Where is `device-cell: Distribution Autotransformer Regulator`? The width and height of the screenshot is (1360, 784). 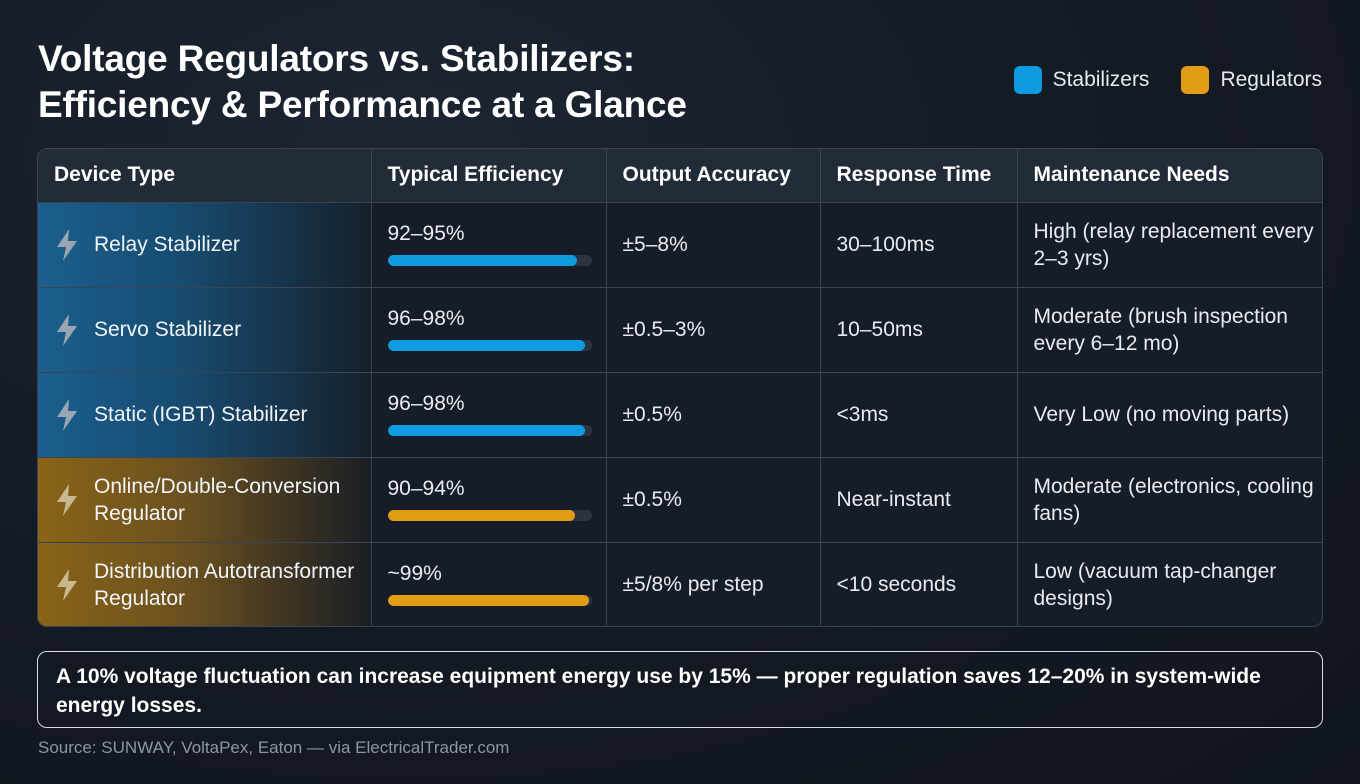
device-cell: Distribution Autotransformer Regulator is located at coordinates (205, 584).